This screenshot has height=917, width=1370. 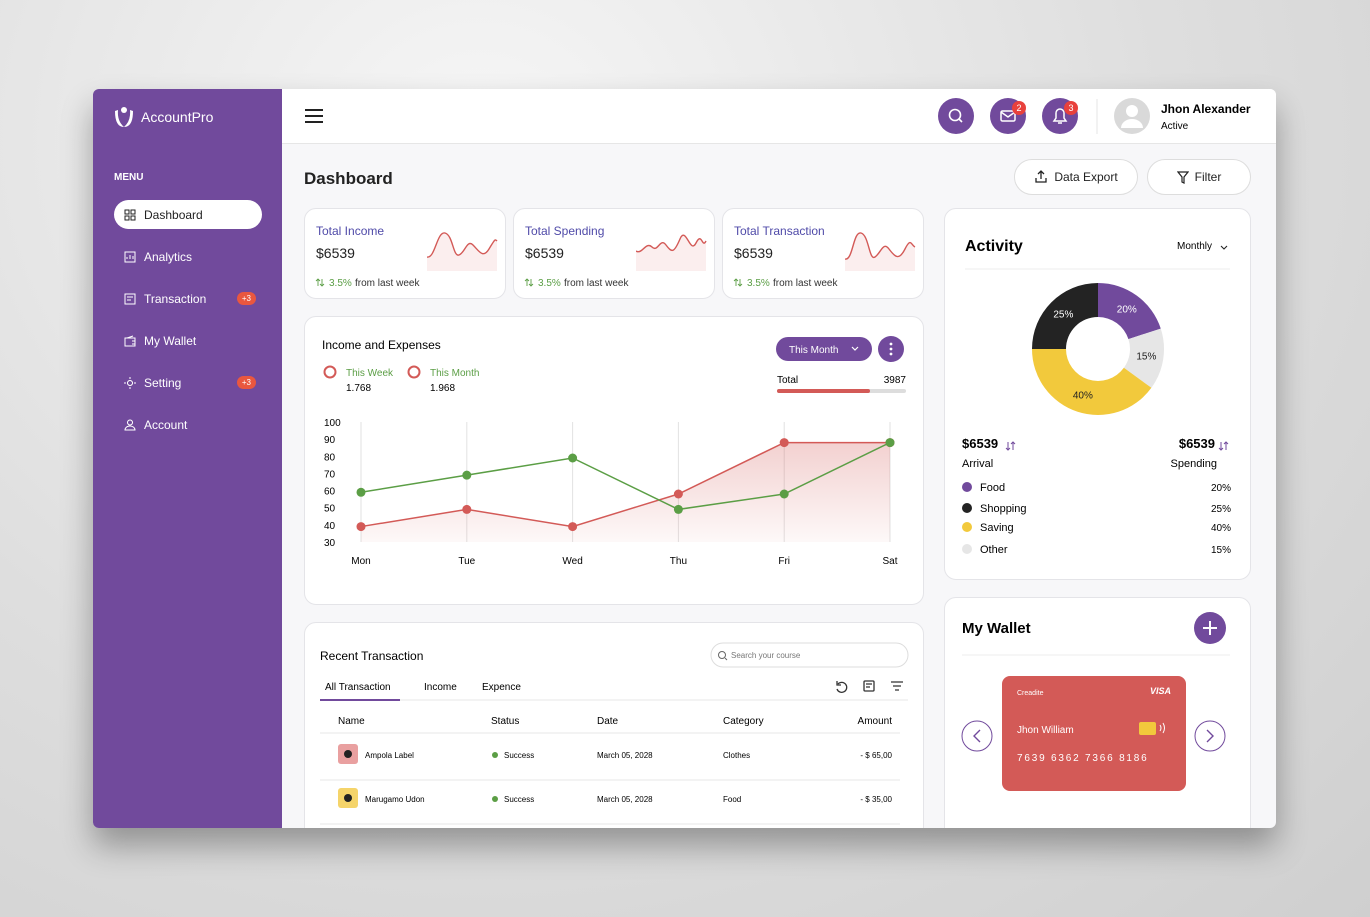 What do you see at coordinates (1019, 108) in the screenshot?
I see `badge-bg` at bounding box center [1019, 108].